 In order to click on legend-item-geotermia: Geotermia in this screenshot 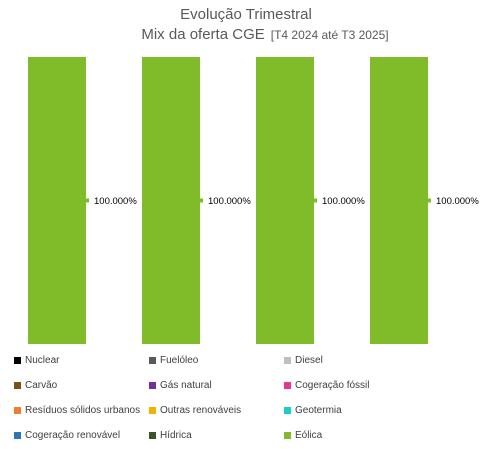, I will do `click(351, 410)`.